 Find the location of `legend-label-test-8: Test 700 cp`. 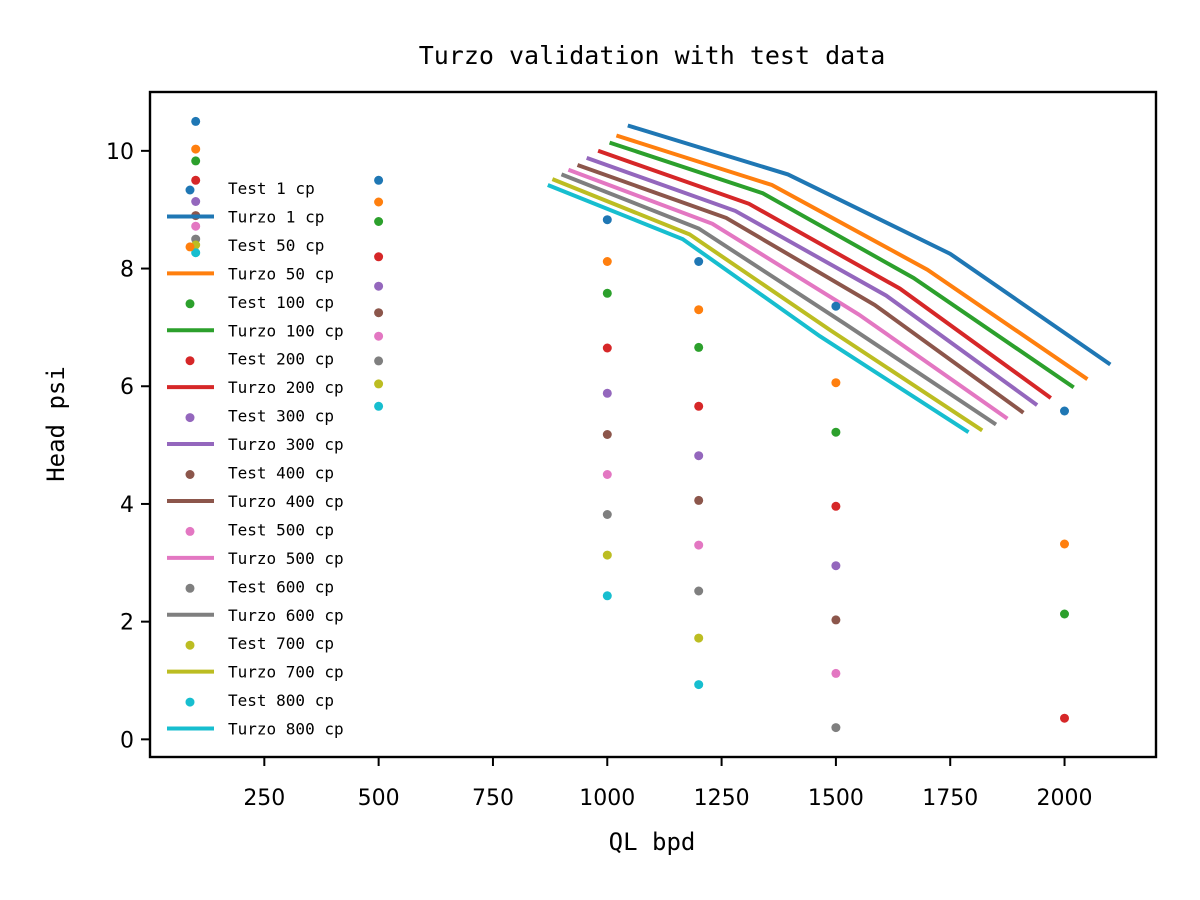

legend-label-test-8: Test 700 cp is located at coordinates (281, 643).